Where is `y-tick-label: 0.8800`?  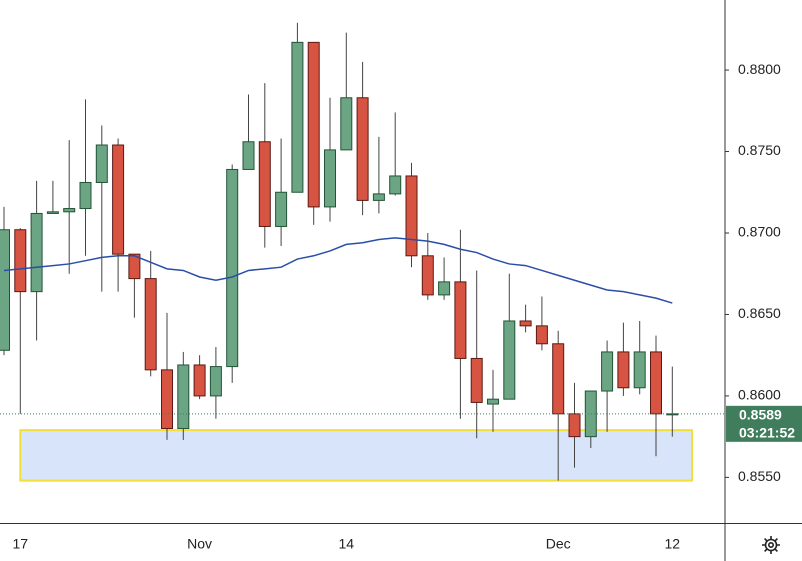
y-tick-label: 0.8800 is located at coordinates (759, 69).